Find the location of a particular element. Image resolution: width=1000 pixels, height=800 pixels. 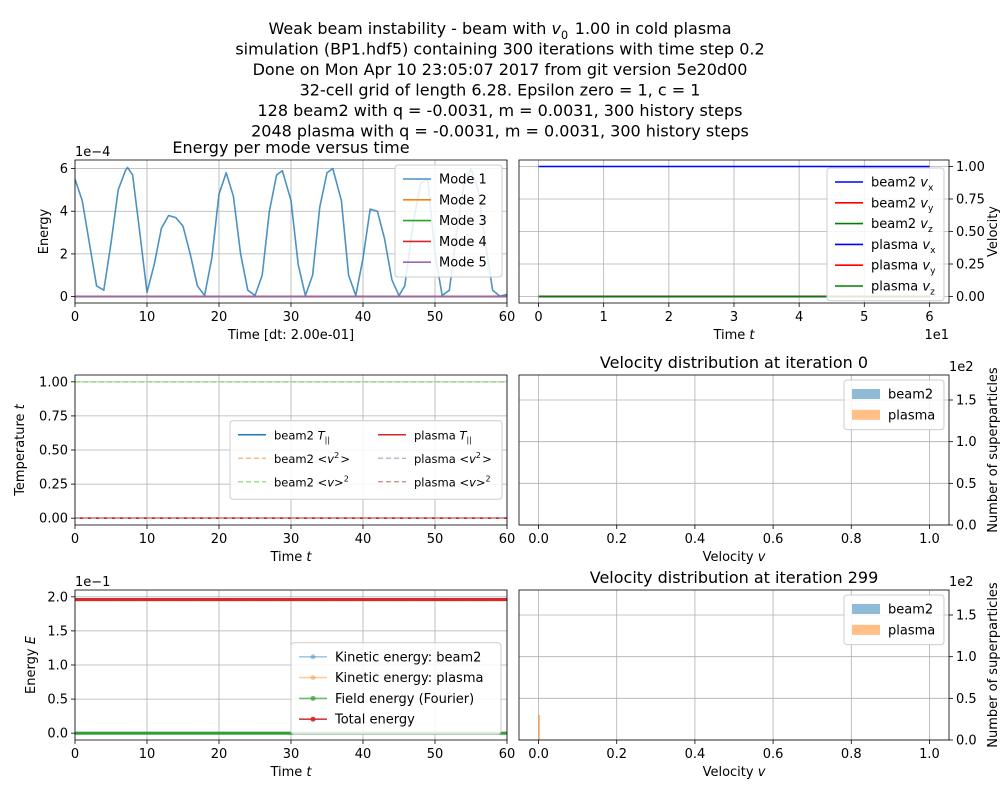

y-tick-label: 0 is located at coordinates (64, 297).